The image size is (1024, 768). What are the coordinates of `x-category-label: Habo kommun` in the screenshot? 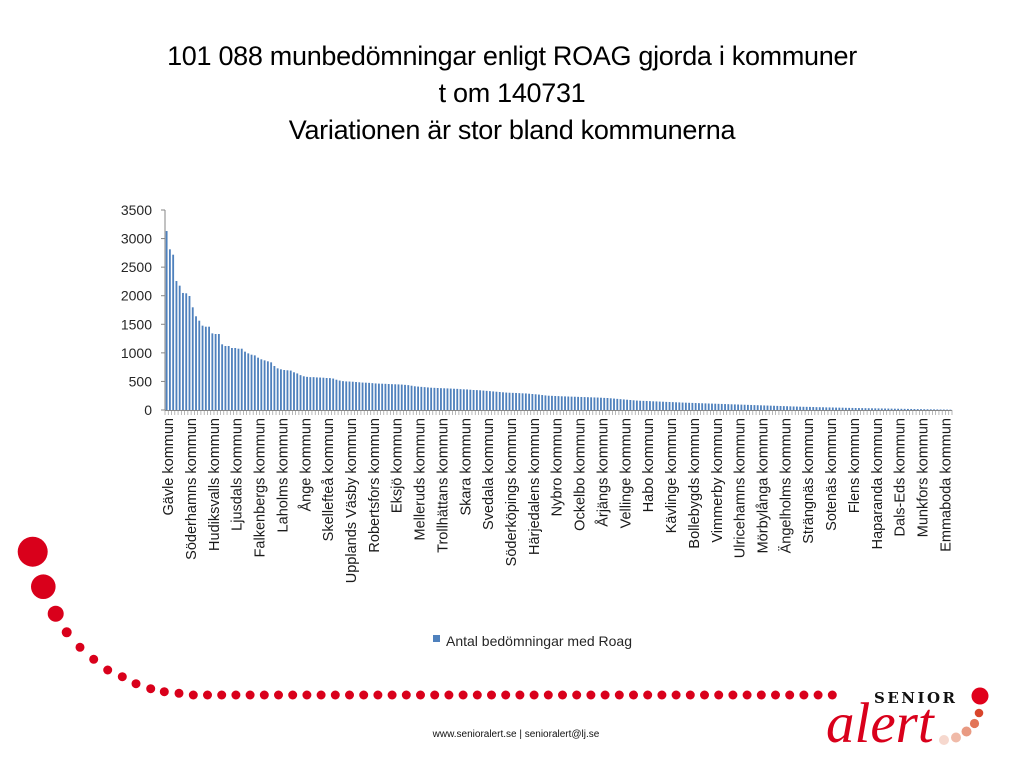 It's located at (649, 465).